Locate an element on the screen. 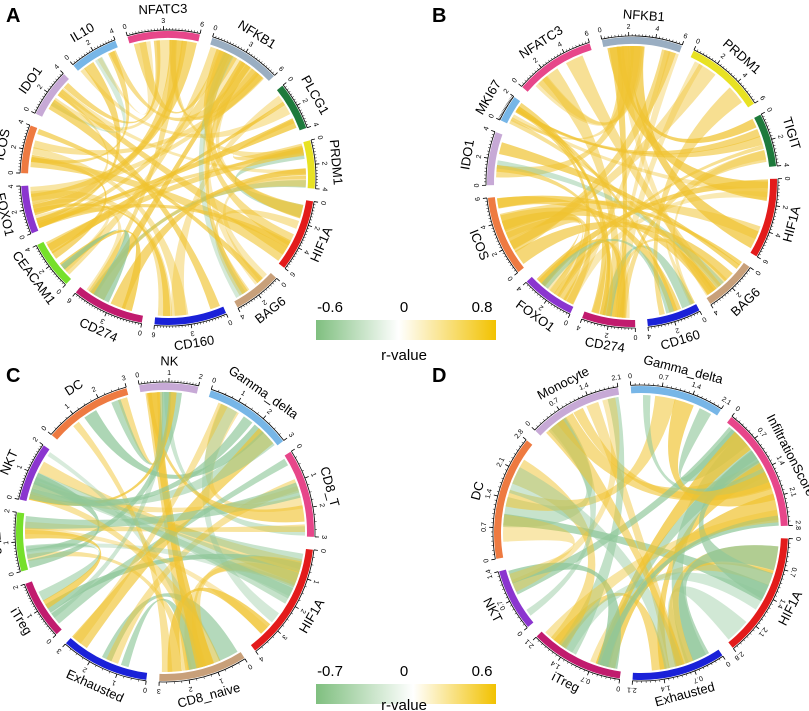  segment-arc is located at coordinates (609, 319).